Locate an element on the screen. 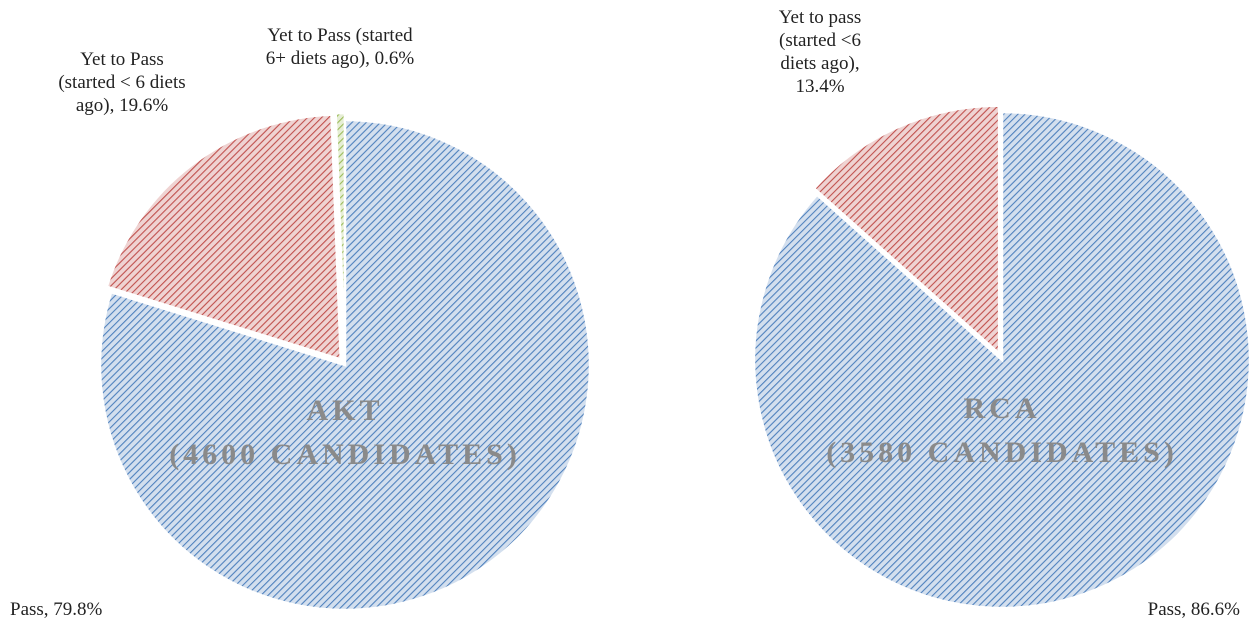  slice-label: Yet to Pass (started 6+ diets ago), 0.6% is located at coordinates (340, 47).